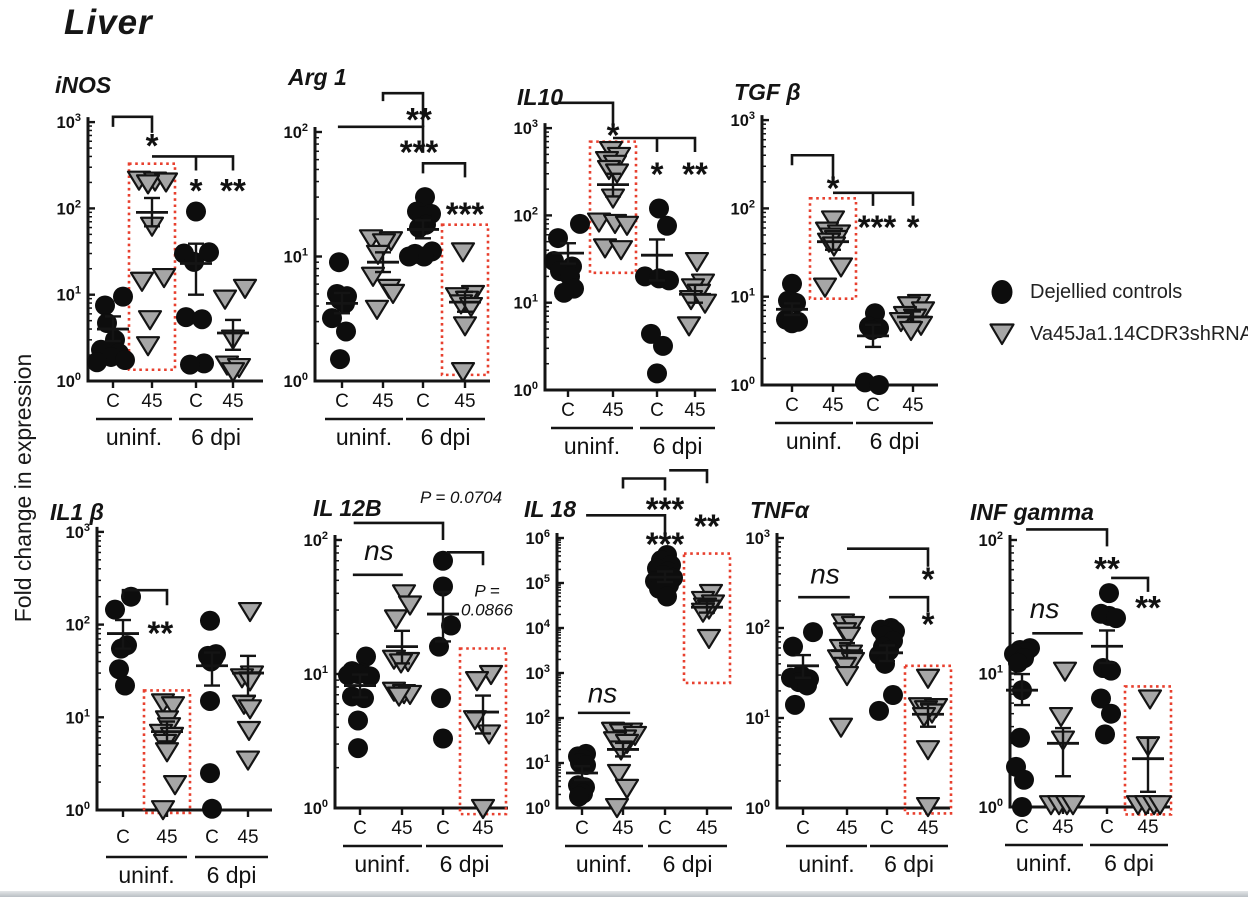 This screenshot has height=897, width=1248. I want to click on panel-title-il18: IL 18, so click(550, 509).